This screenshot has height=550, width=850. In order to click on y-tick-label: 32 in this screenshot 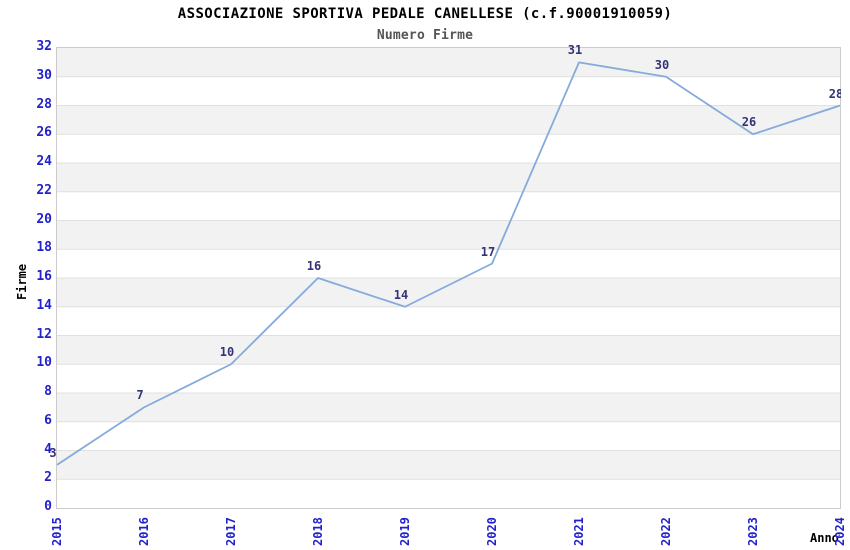, I will do `click(44, 46)`.